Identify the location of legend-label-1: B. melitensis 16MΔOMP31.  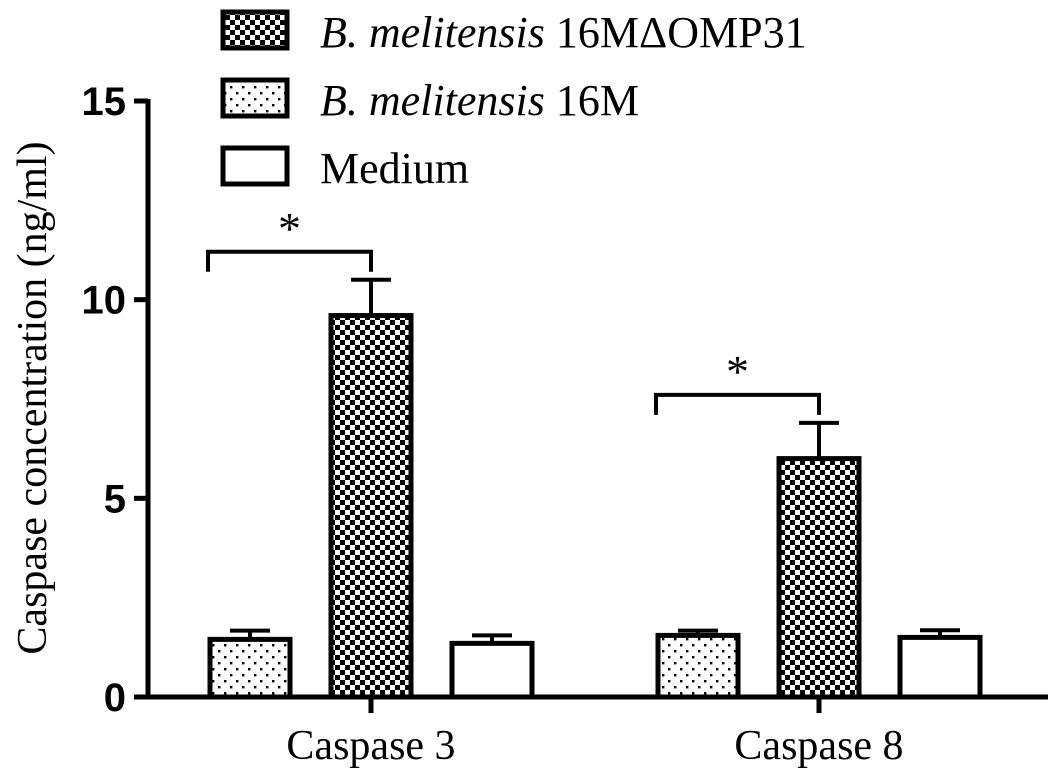
(563, 32).